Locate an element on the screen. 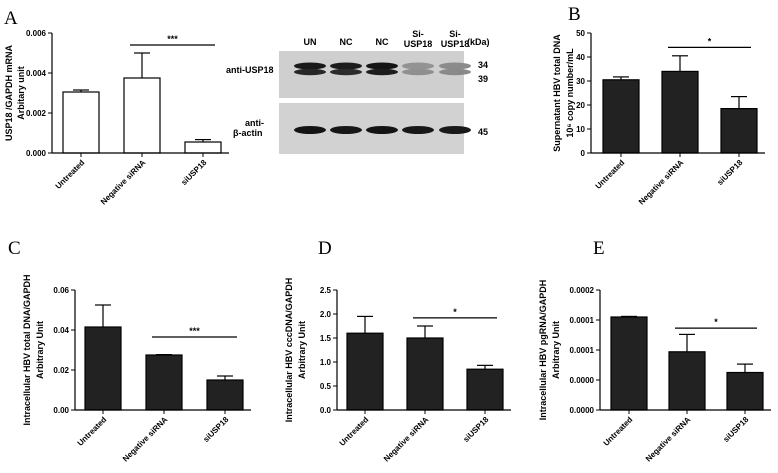 The width and height of the screenshot is (778, 473). blot-row-label-usp18: anti-USP18 is located at coordinates (250, 70).